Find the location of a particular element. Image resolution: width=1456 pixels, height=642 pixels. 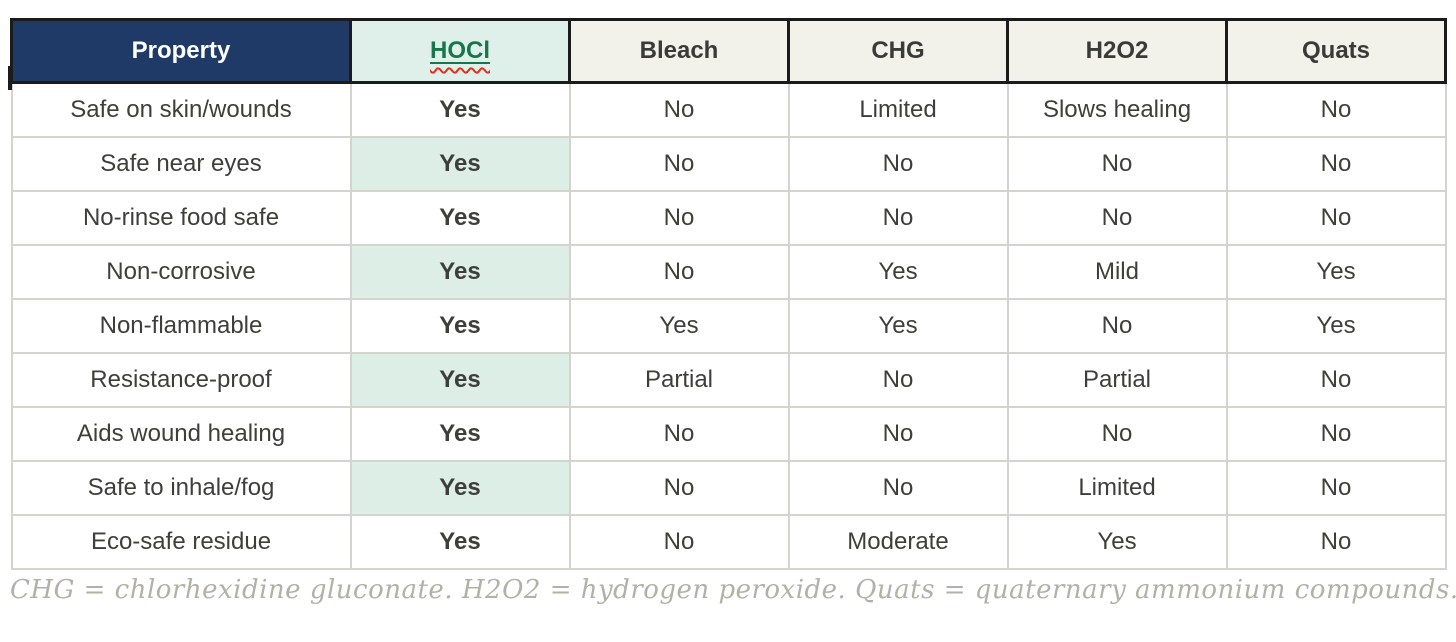

table-row: Non-flammable Yes Yes Yes No Yes is located at coordinates (728, 326).